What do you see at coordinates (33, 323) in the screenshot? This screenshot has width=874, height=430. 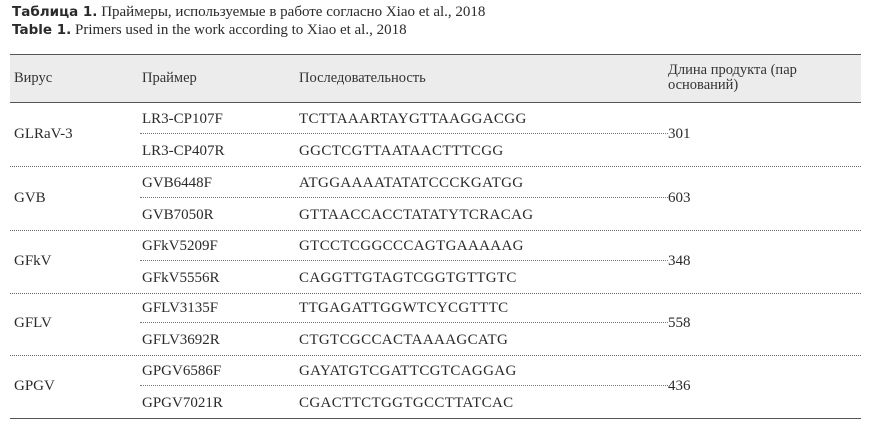 I see `virus-name: GFLV` at bounding box center [33, 323].